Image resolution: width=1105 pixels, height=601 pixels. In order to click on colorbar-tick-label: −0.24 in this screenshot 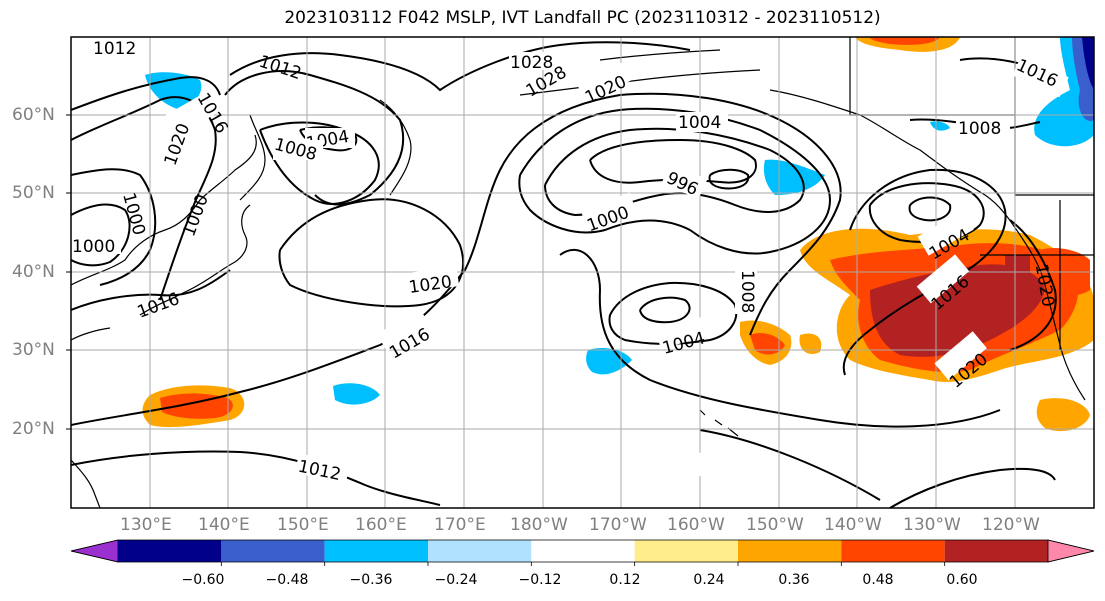, I will do `click(456, 580)`.